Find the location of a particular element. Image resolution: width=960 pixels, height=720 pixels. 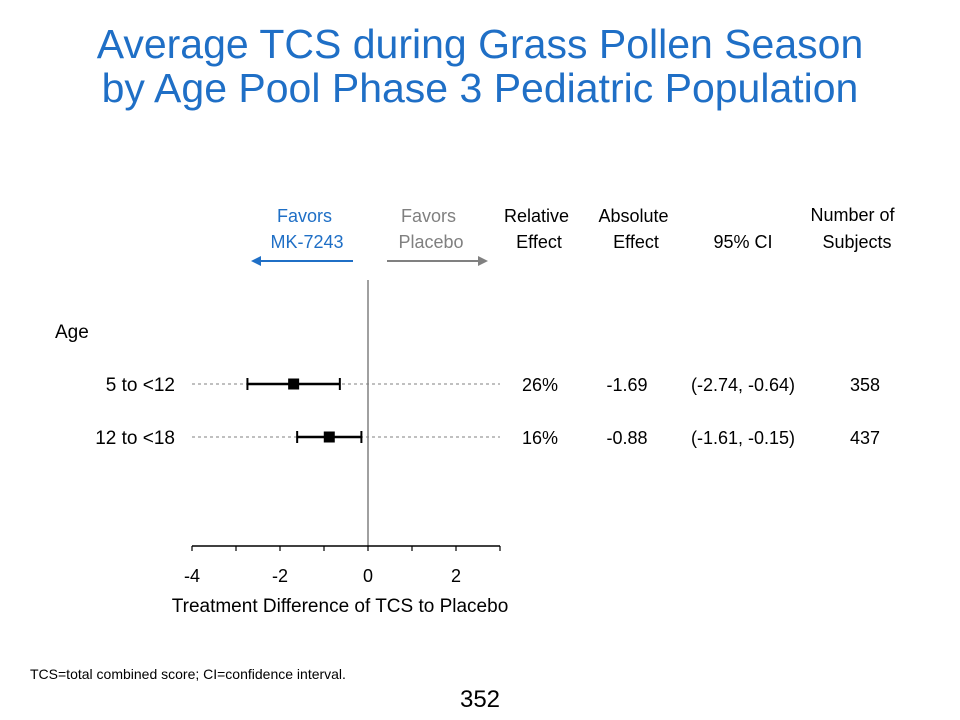

subjects-header: Number of Subjects is located at coordinates (854, 228).